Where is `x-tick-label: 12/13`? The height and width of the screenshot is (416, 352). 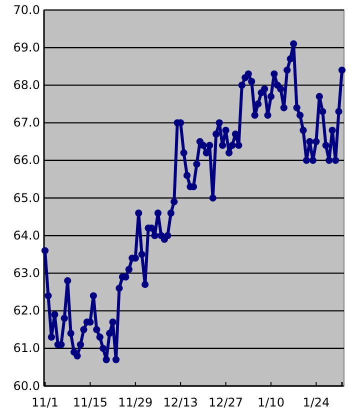
x-tick-label: 12/13 is located at coordinates (180, 403).